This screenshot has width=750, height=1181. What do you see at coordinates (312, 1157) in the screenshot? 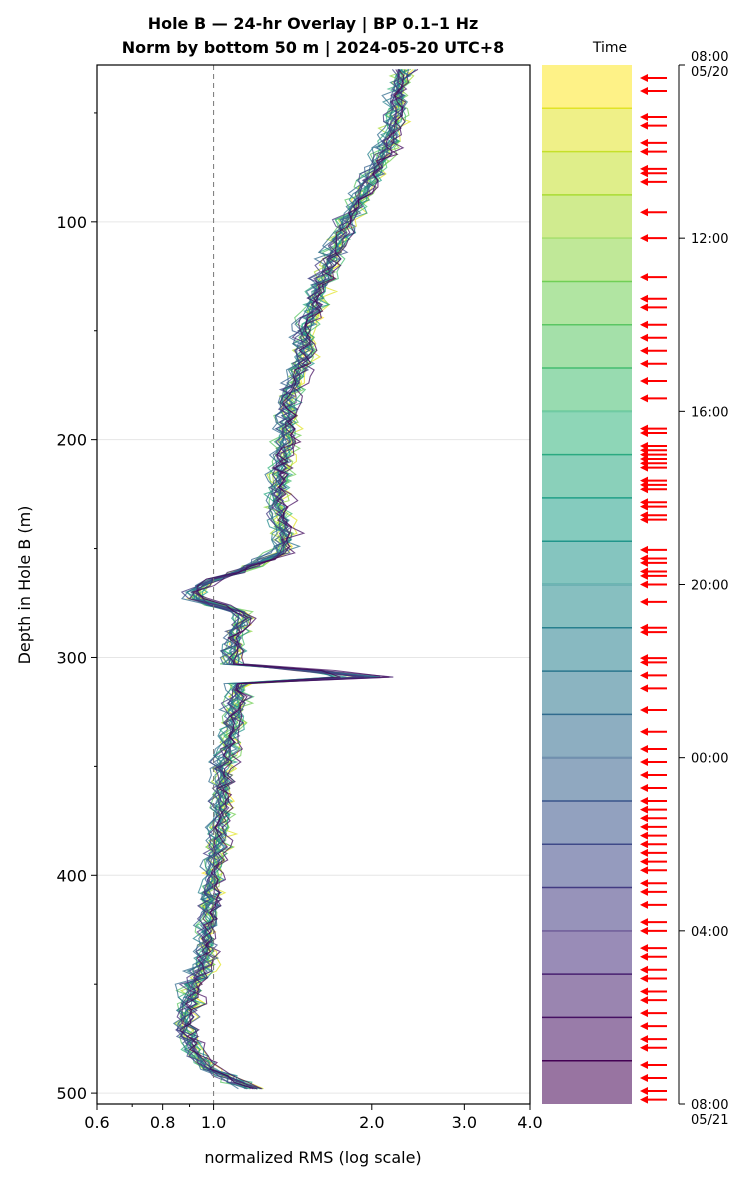
I see `x-axis-label: normalized RMS (log scale)` at bounding box center [312, 1157].